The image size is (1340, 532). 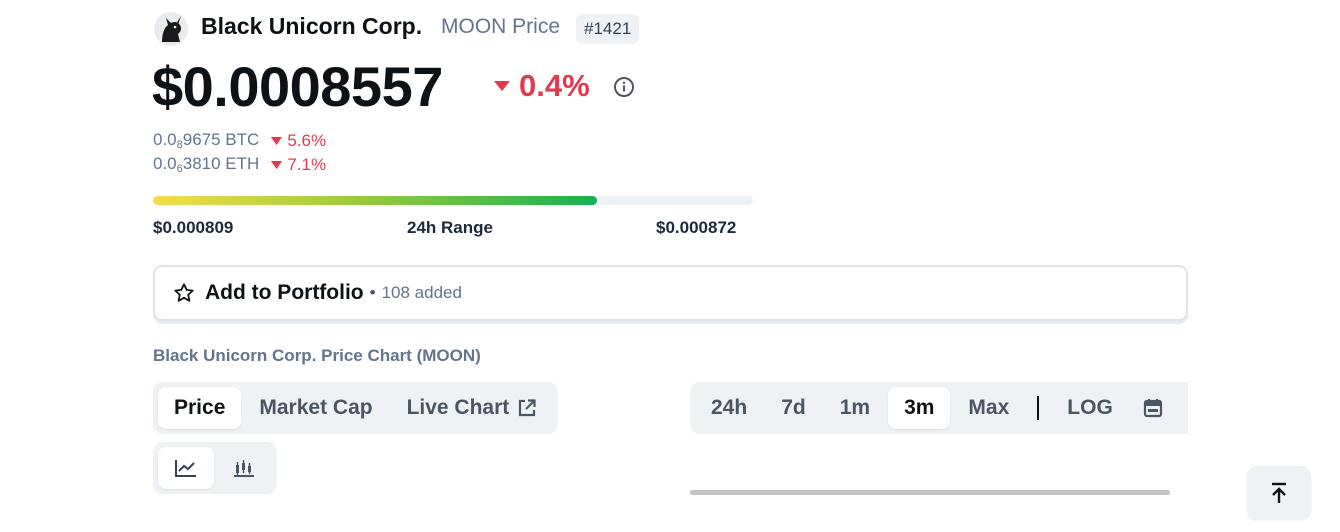 What do you see at coordinates (919, 408) in the screenshot?
I see `tab-3m: 3m` at bounding box center [919, 408].